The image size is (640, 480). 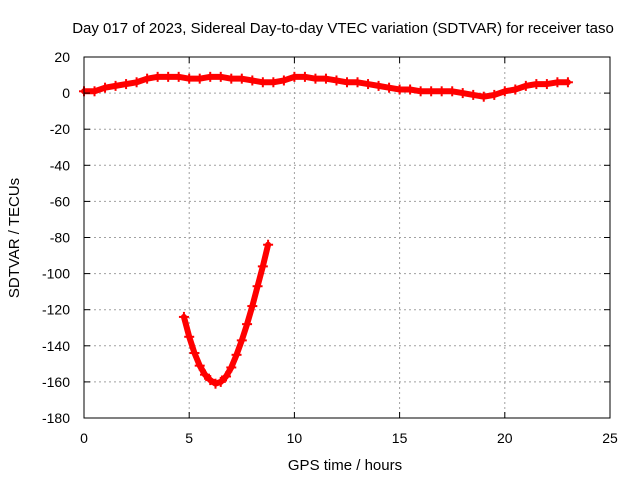 I want to click on y-tick-label: -100, so click(x=56, y=274).